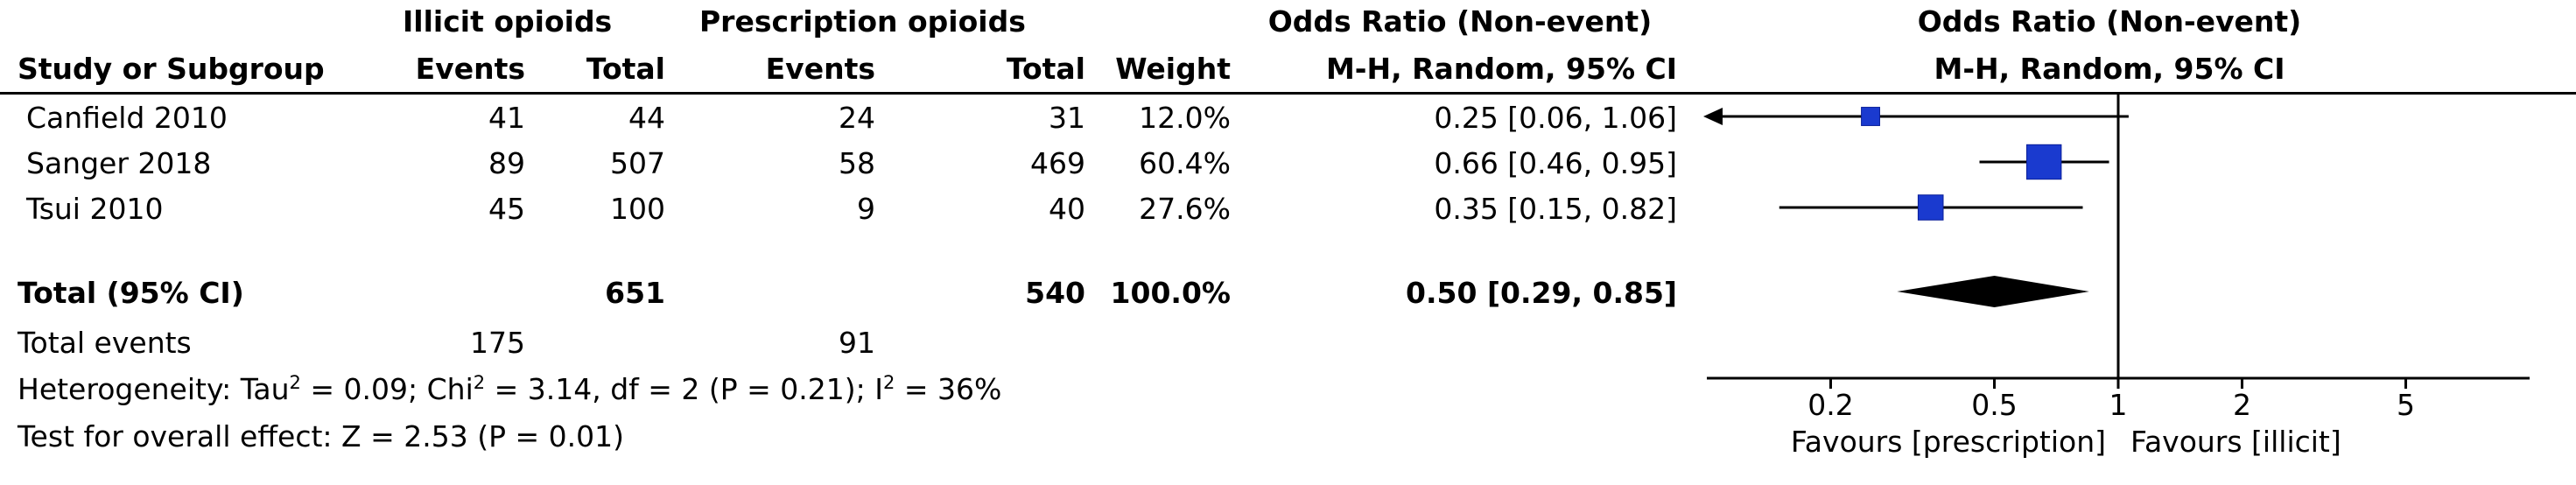 This screenshot has width=2576, height=485. Describe the element at coordinates (2109, 69) in the screenshot. I see `or-plot-subheader: M-H, Random, 95% CI` at that location.